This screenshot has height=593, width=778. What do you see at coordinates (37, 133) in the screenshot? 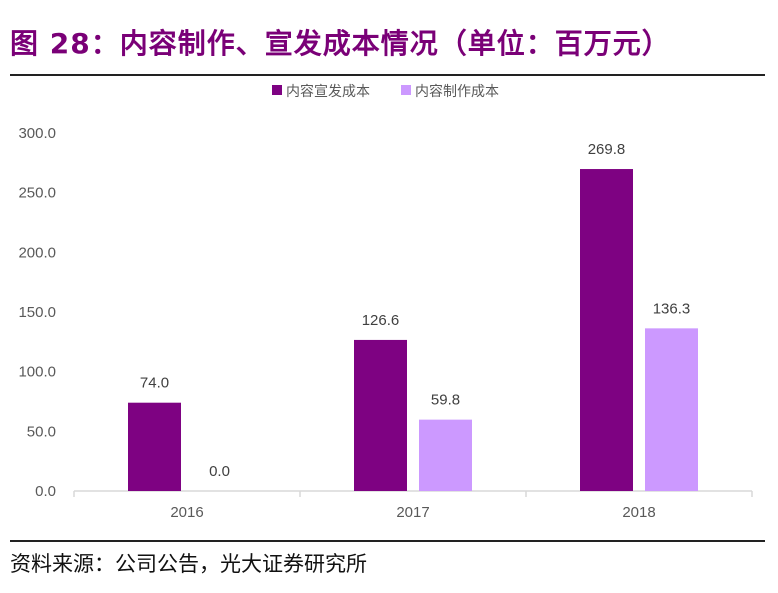
I see `y-tick-label: 300.0` at bounding box center [37, 133].